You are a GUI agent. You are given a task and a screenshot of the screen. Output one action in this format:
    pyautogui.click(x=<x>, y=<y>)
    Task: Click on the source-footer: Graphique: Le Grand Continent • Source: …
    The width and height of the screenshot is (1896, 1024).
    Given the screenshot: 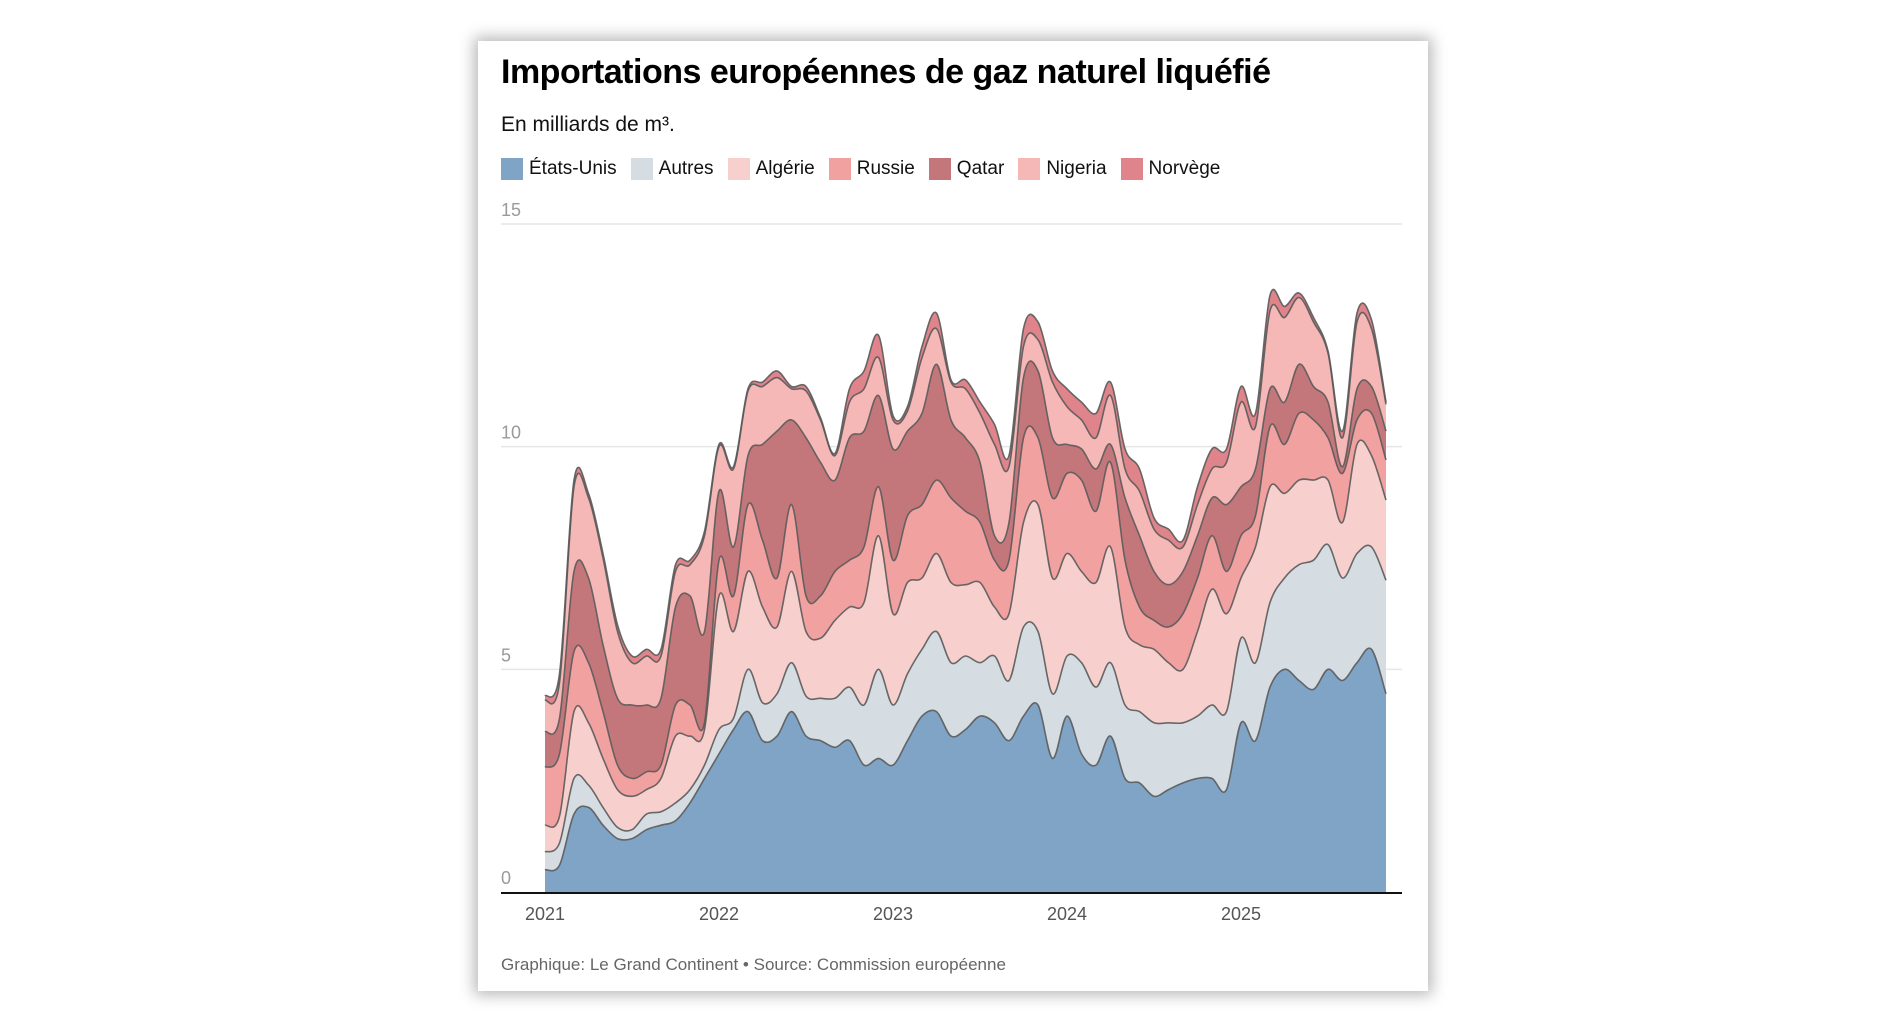 What is the action you would take?
    pyautogui.click(x=753, y=964)
    